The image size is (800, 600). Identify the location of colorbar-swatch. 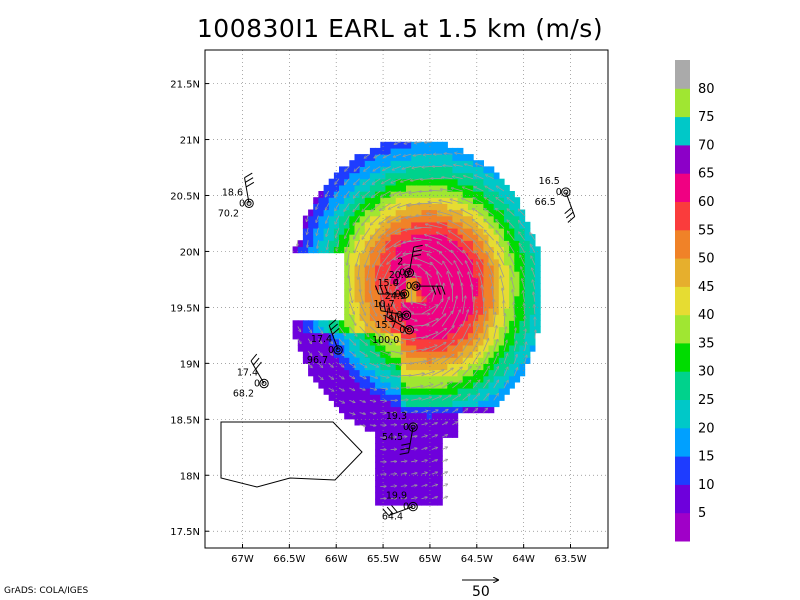
(682, 272).